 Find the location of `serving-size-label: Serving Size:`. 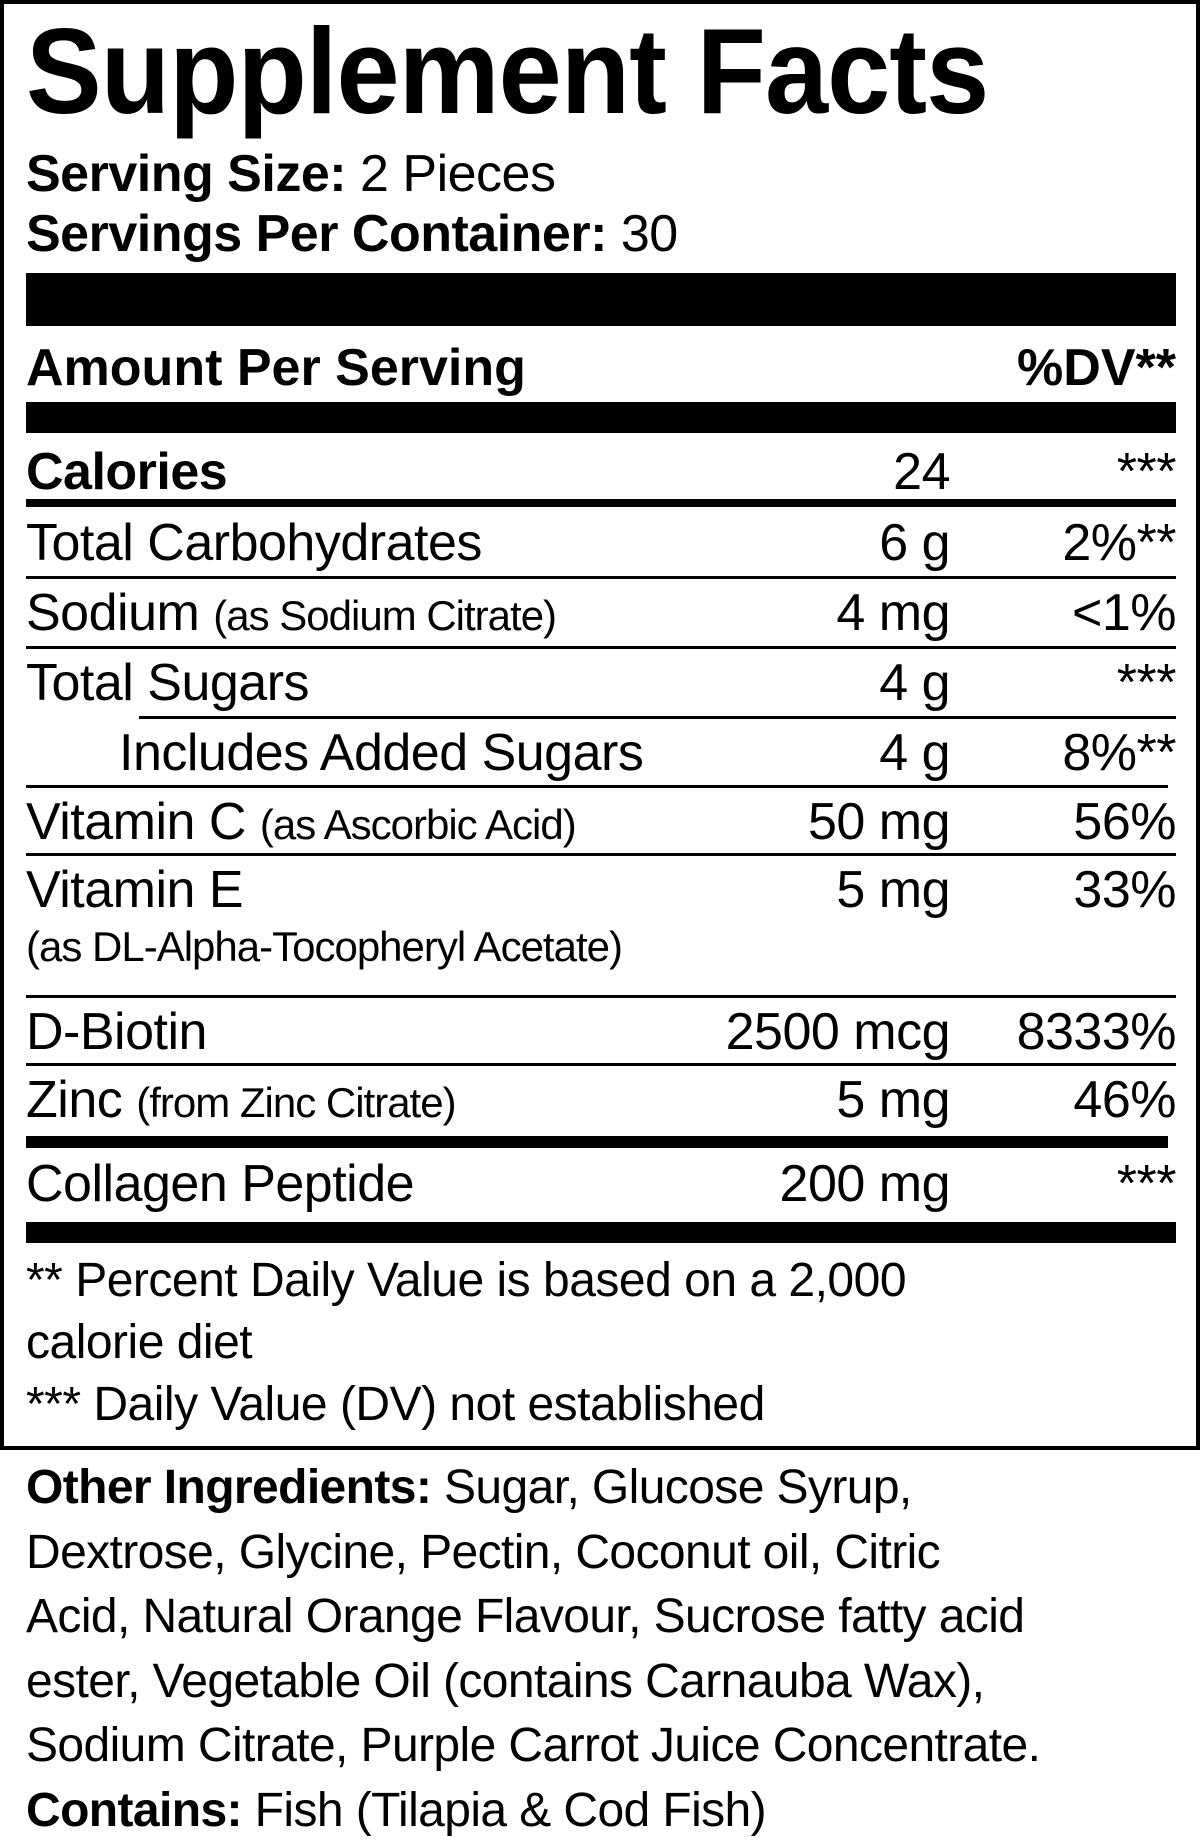

serving-size-label: Serving Size: is located at coordinates (186, 174).